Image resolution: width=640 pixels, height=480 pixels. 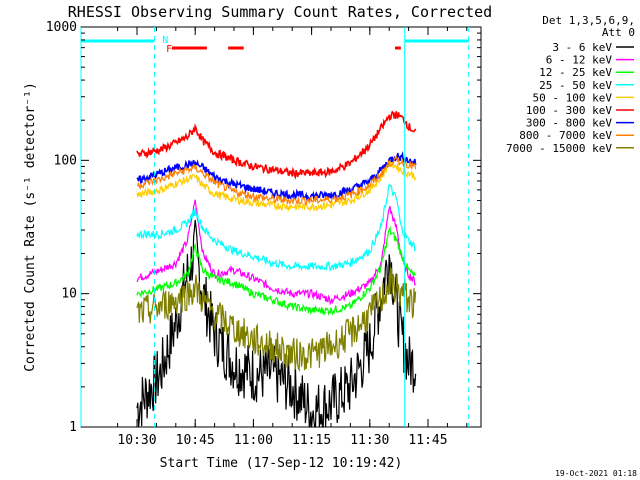 What do you see at coordinates (579, 60) in the screenshot?
I see `legend-label: 6 - 12 keV` at bounding box center [579, 60].